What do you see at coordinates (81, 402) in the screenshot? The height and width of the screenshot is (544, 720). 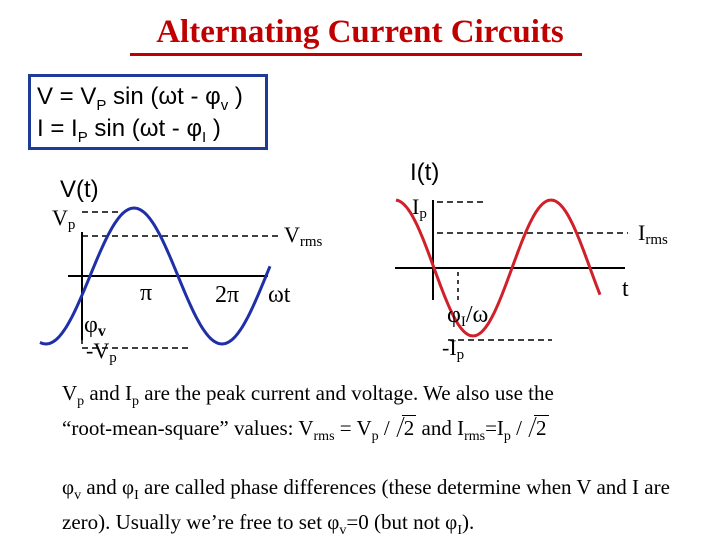 I see `p1-vp-sub: p` at bounding box center [81, 402].